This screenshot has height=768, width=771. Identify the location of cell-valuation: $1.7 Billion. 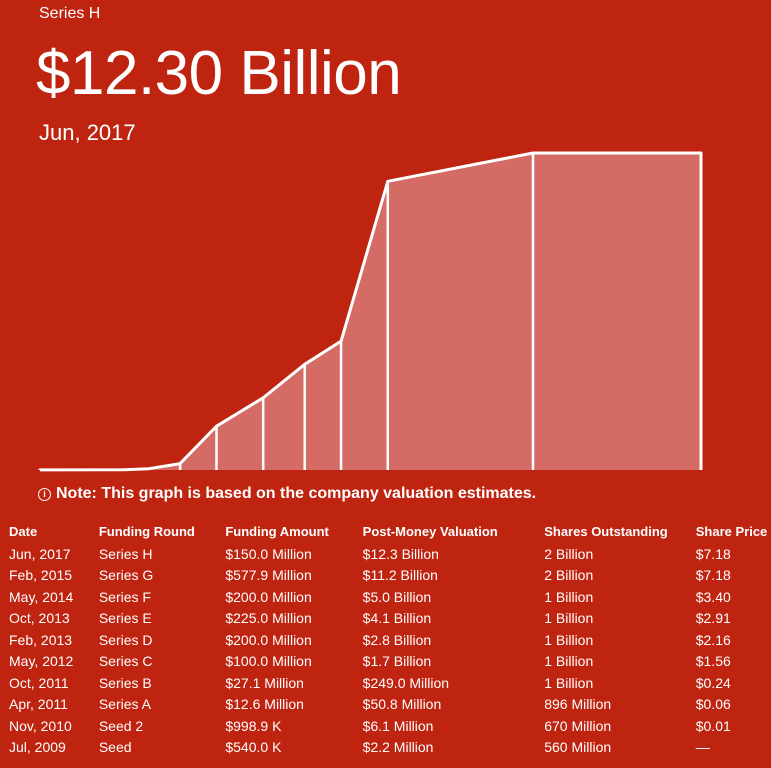
(397, 661).